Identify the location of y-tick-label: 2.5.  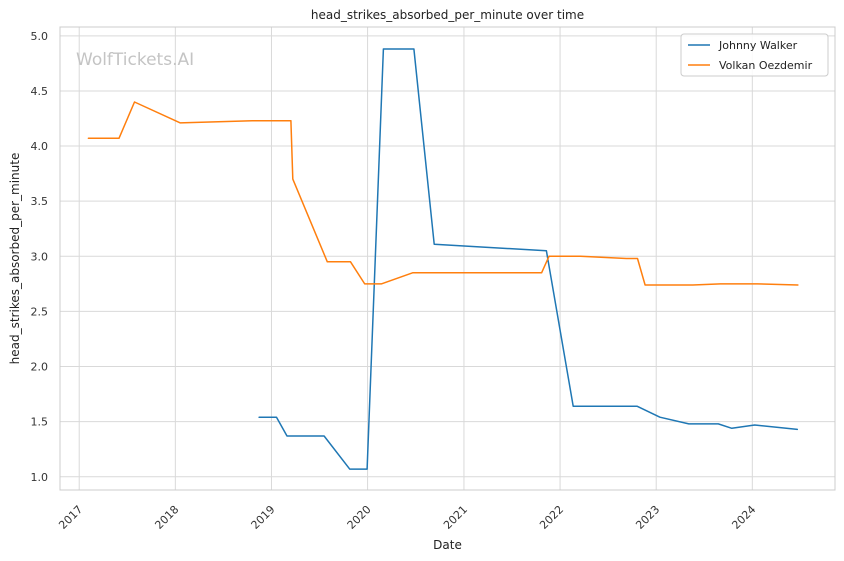
(40, 311).